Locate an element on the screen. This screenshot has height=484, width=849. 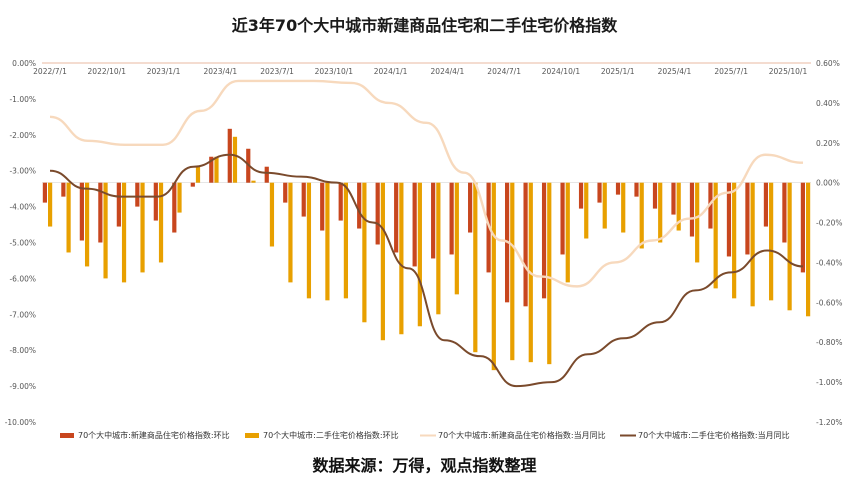
right-axis-tick-label: 0.60% is located at coordinates (828, 63).